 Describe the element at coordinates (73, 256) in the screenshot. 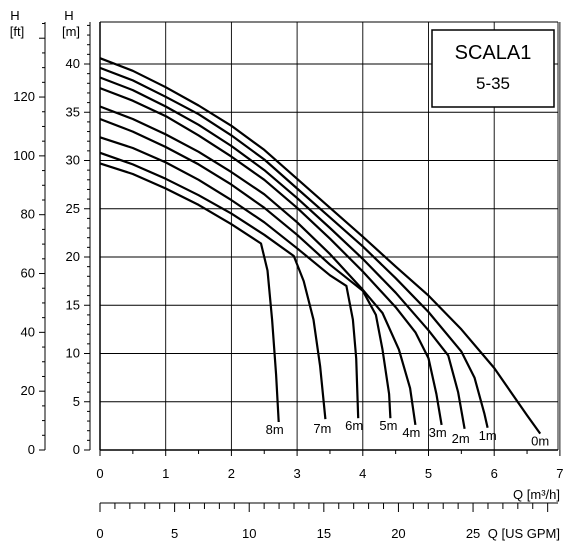

I see `y-tick-label-m: 20` at that location.